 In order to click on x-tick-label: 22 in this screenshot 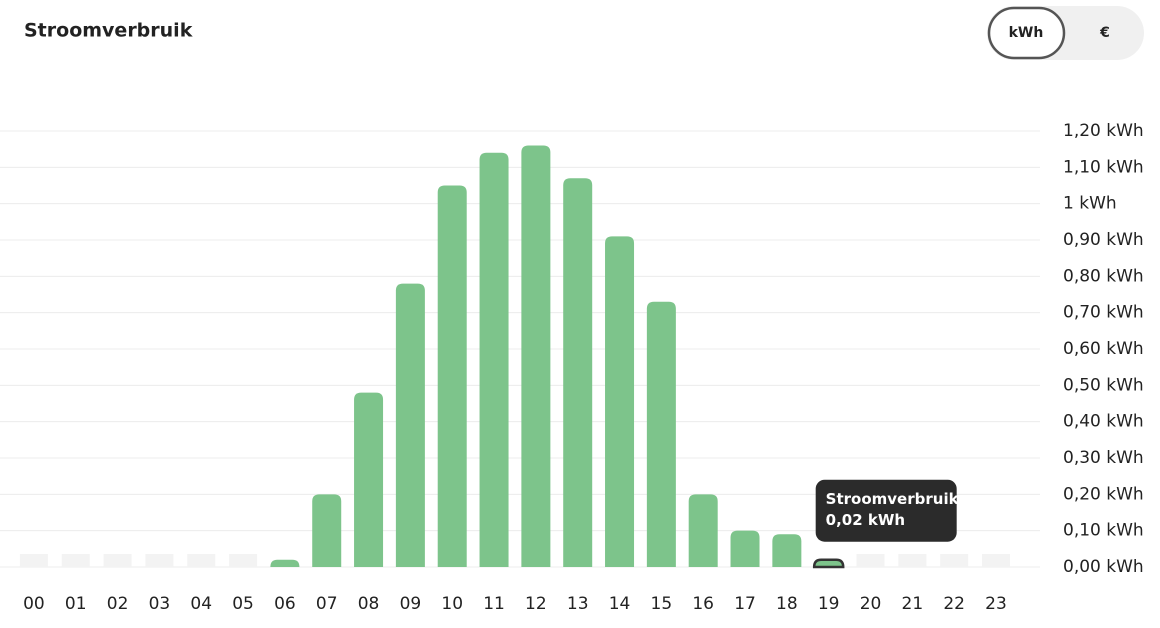, I will do `click(954, 604)`.